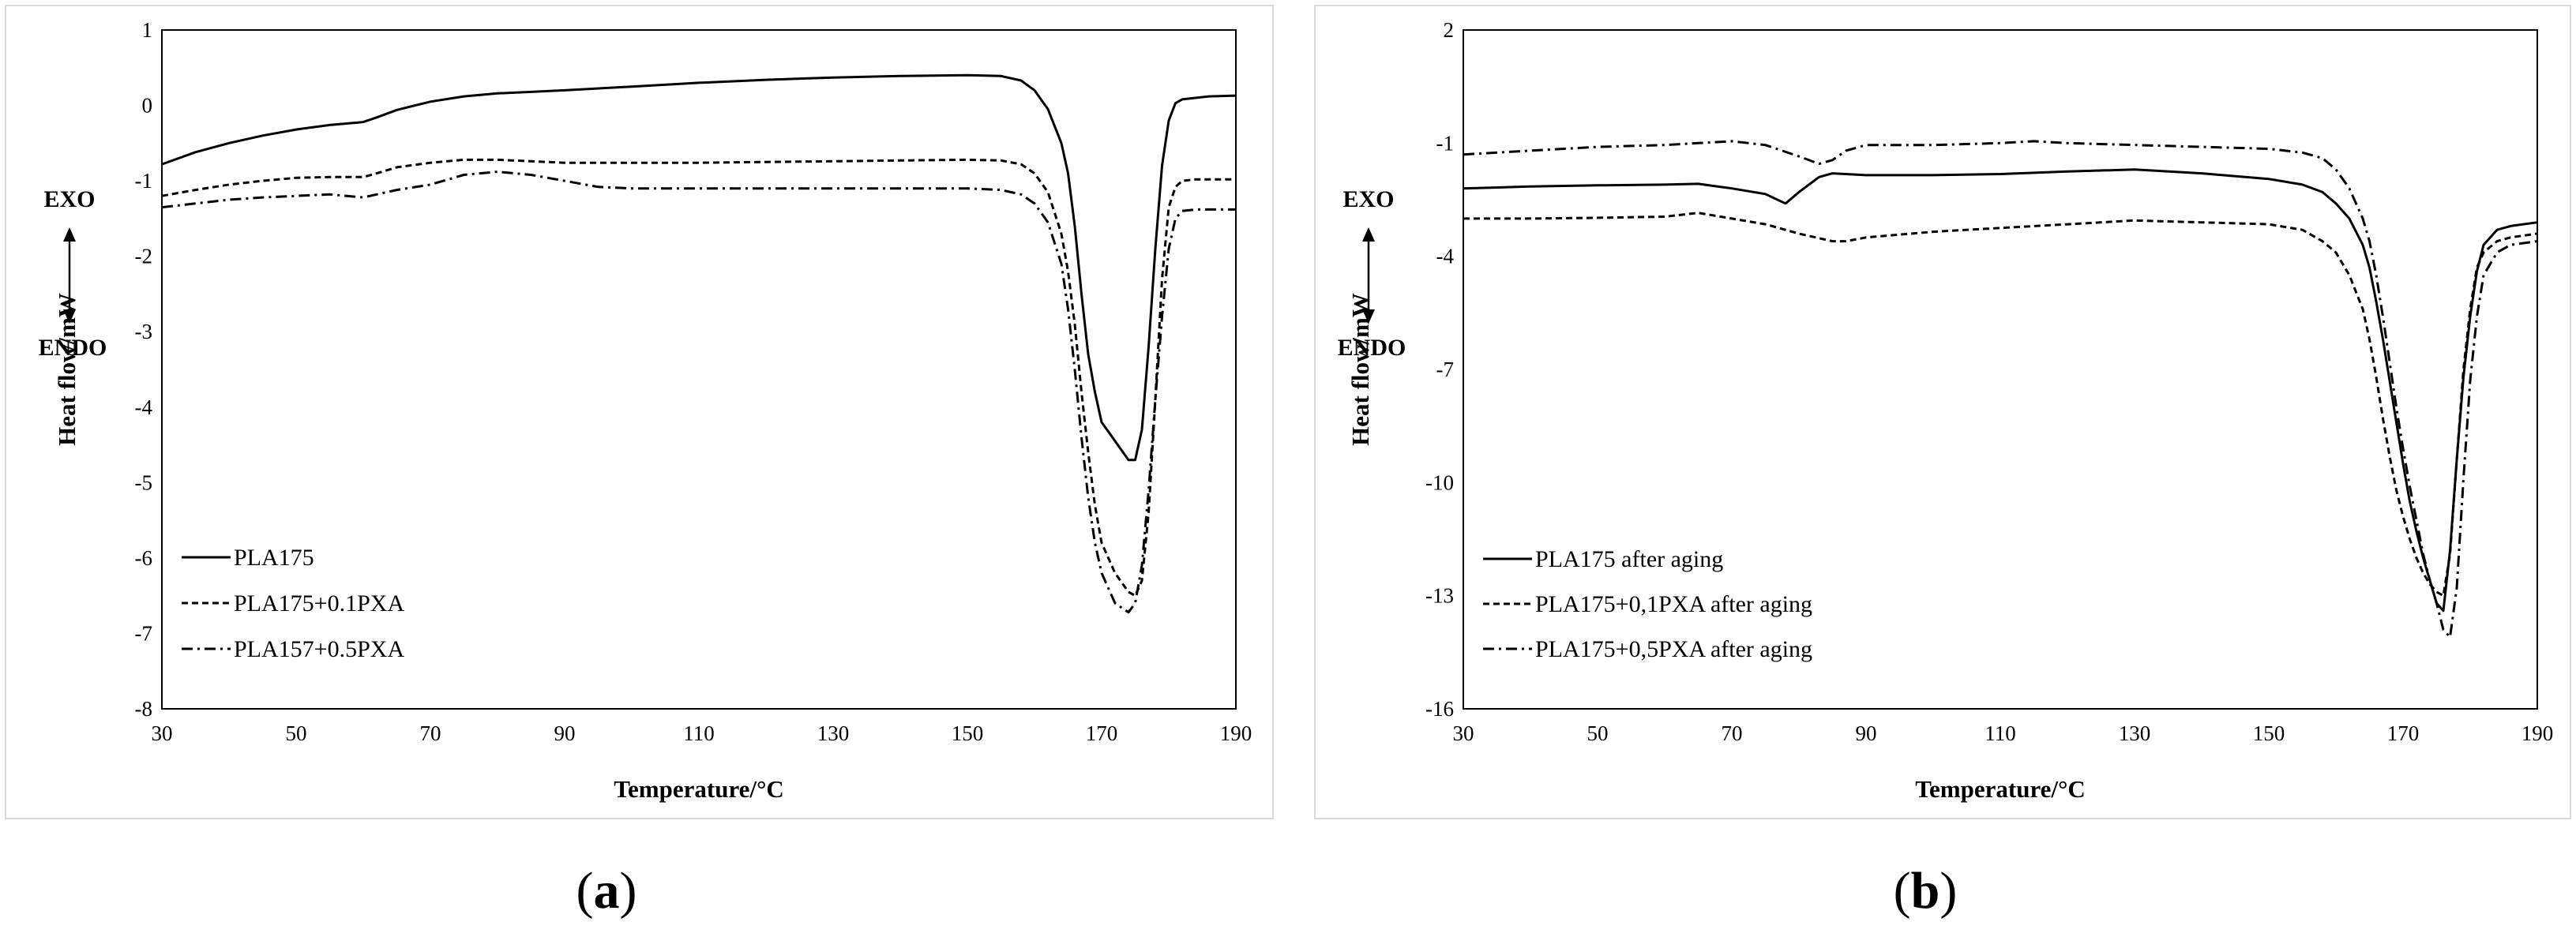 Image resolution: width=2576 pixels, height=933 pixels. I want to click on panel-a-y-tick-label: -4, so click(144, 407).